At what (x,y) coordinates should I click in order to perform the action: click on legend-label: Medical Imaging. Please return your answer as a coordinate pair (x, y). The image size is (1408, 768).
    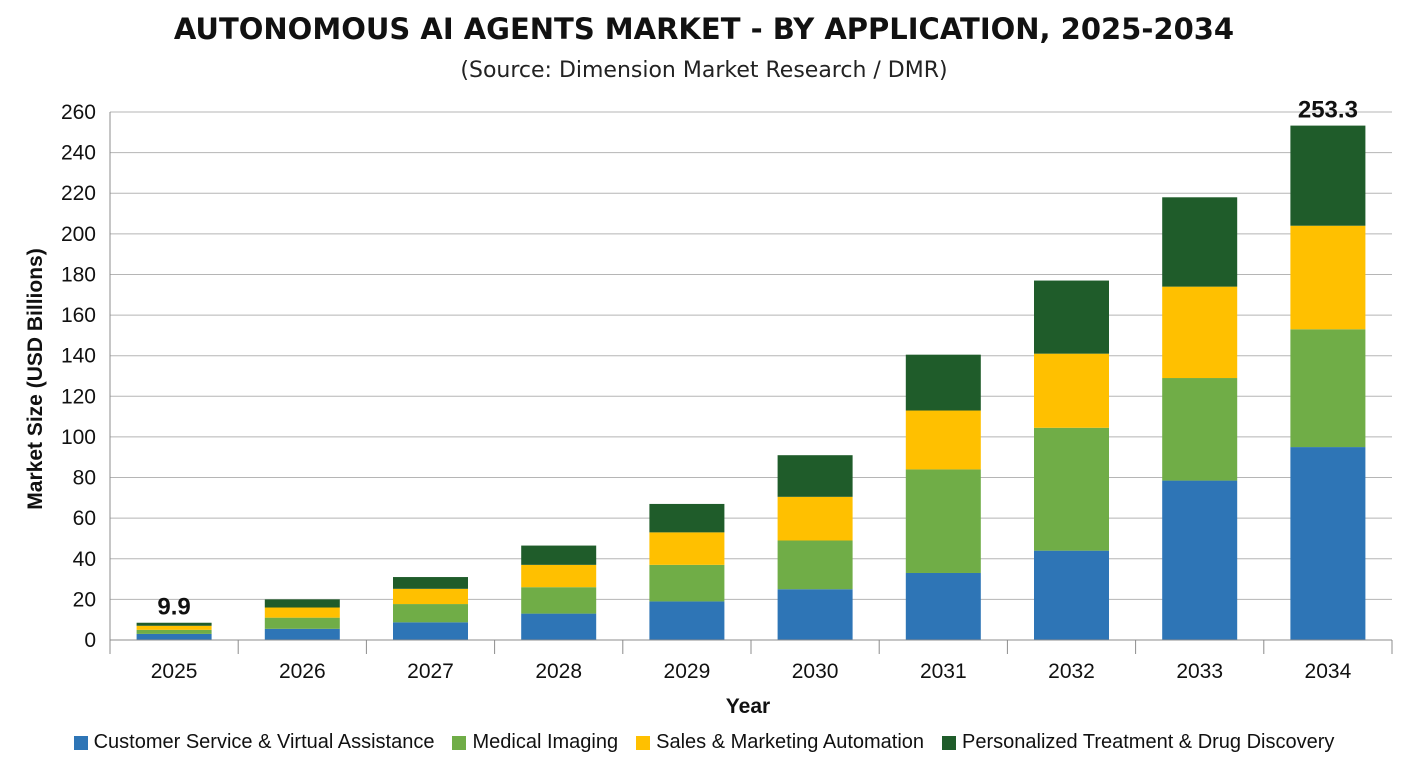
    Looking at the image, I should click on (545, 742).